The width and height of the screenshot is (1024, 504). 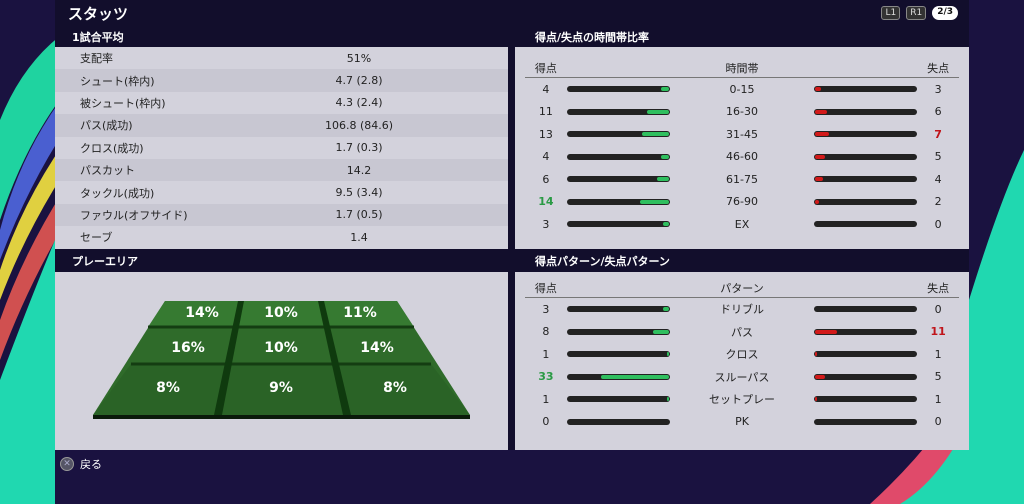 What do you see at coordinates (891, 13) in the screenshot?
I see `l1-button: L1` at bounding box center [891, 13].